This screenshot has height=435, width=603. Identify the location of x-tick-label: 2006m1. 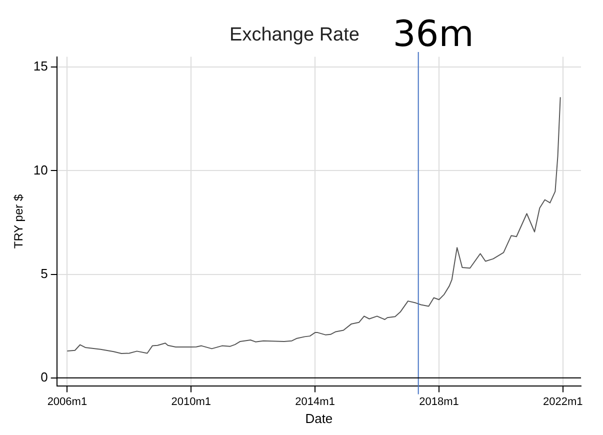
(67, 402).